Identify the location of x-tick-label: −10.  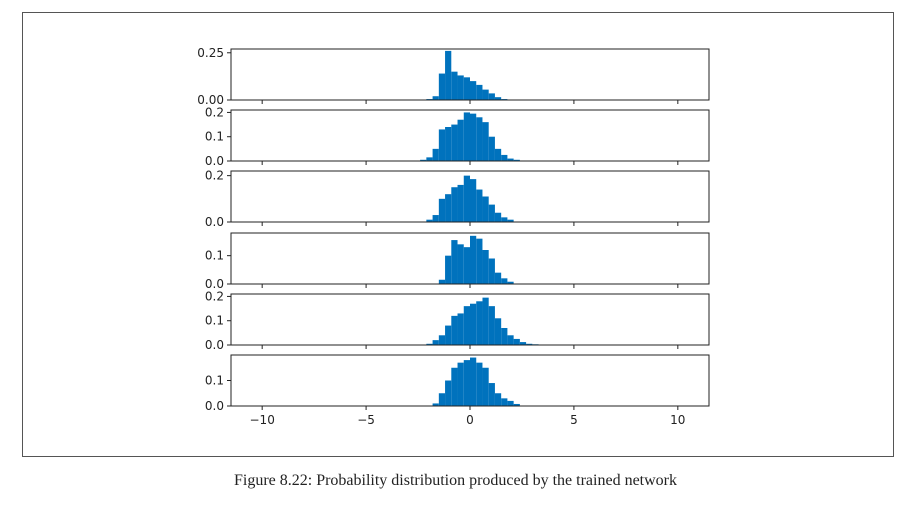
(262, 420).